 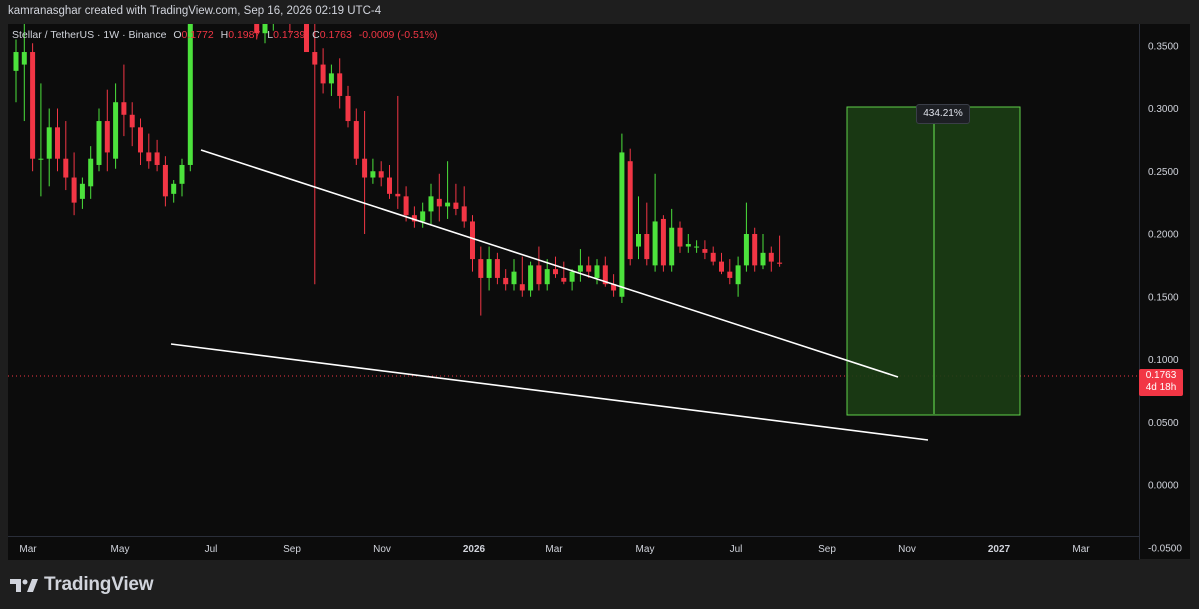 What do you see at coordinates (82, 585) in the screenshot?
I see `tradingview-brand: TradingView` at bounding box center [82, 585].